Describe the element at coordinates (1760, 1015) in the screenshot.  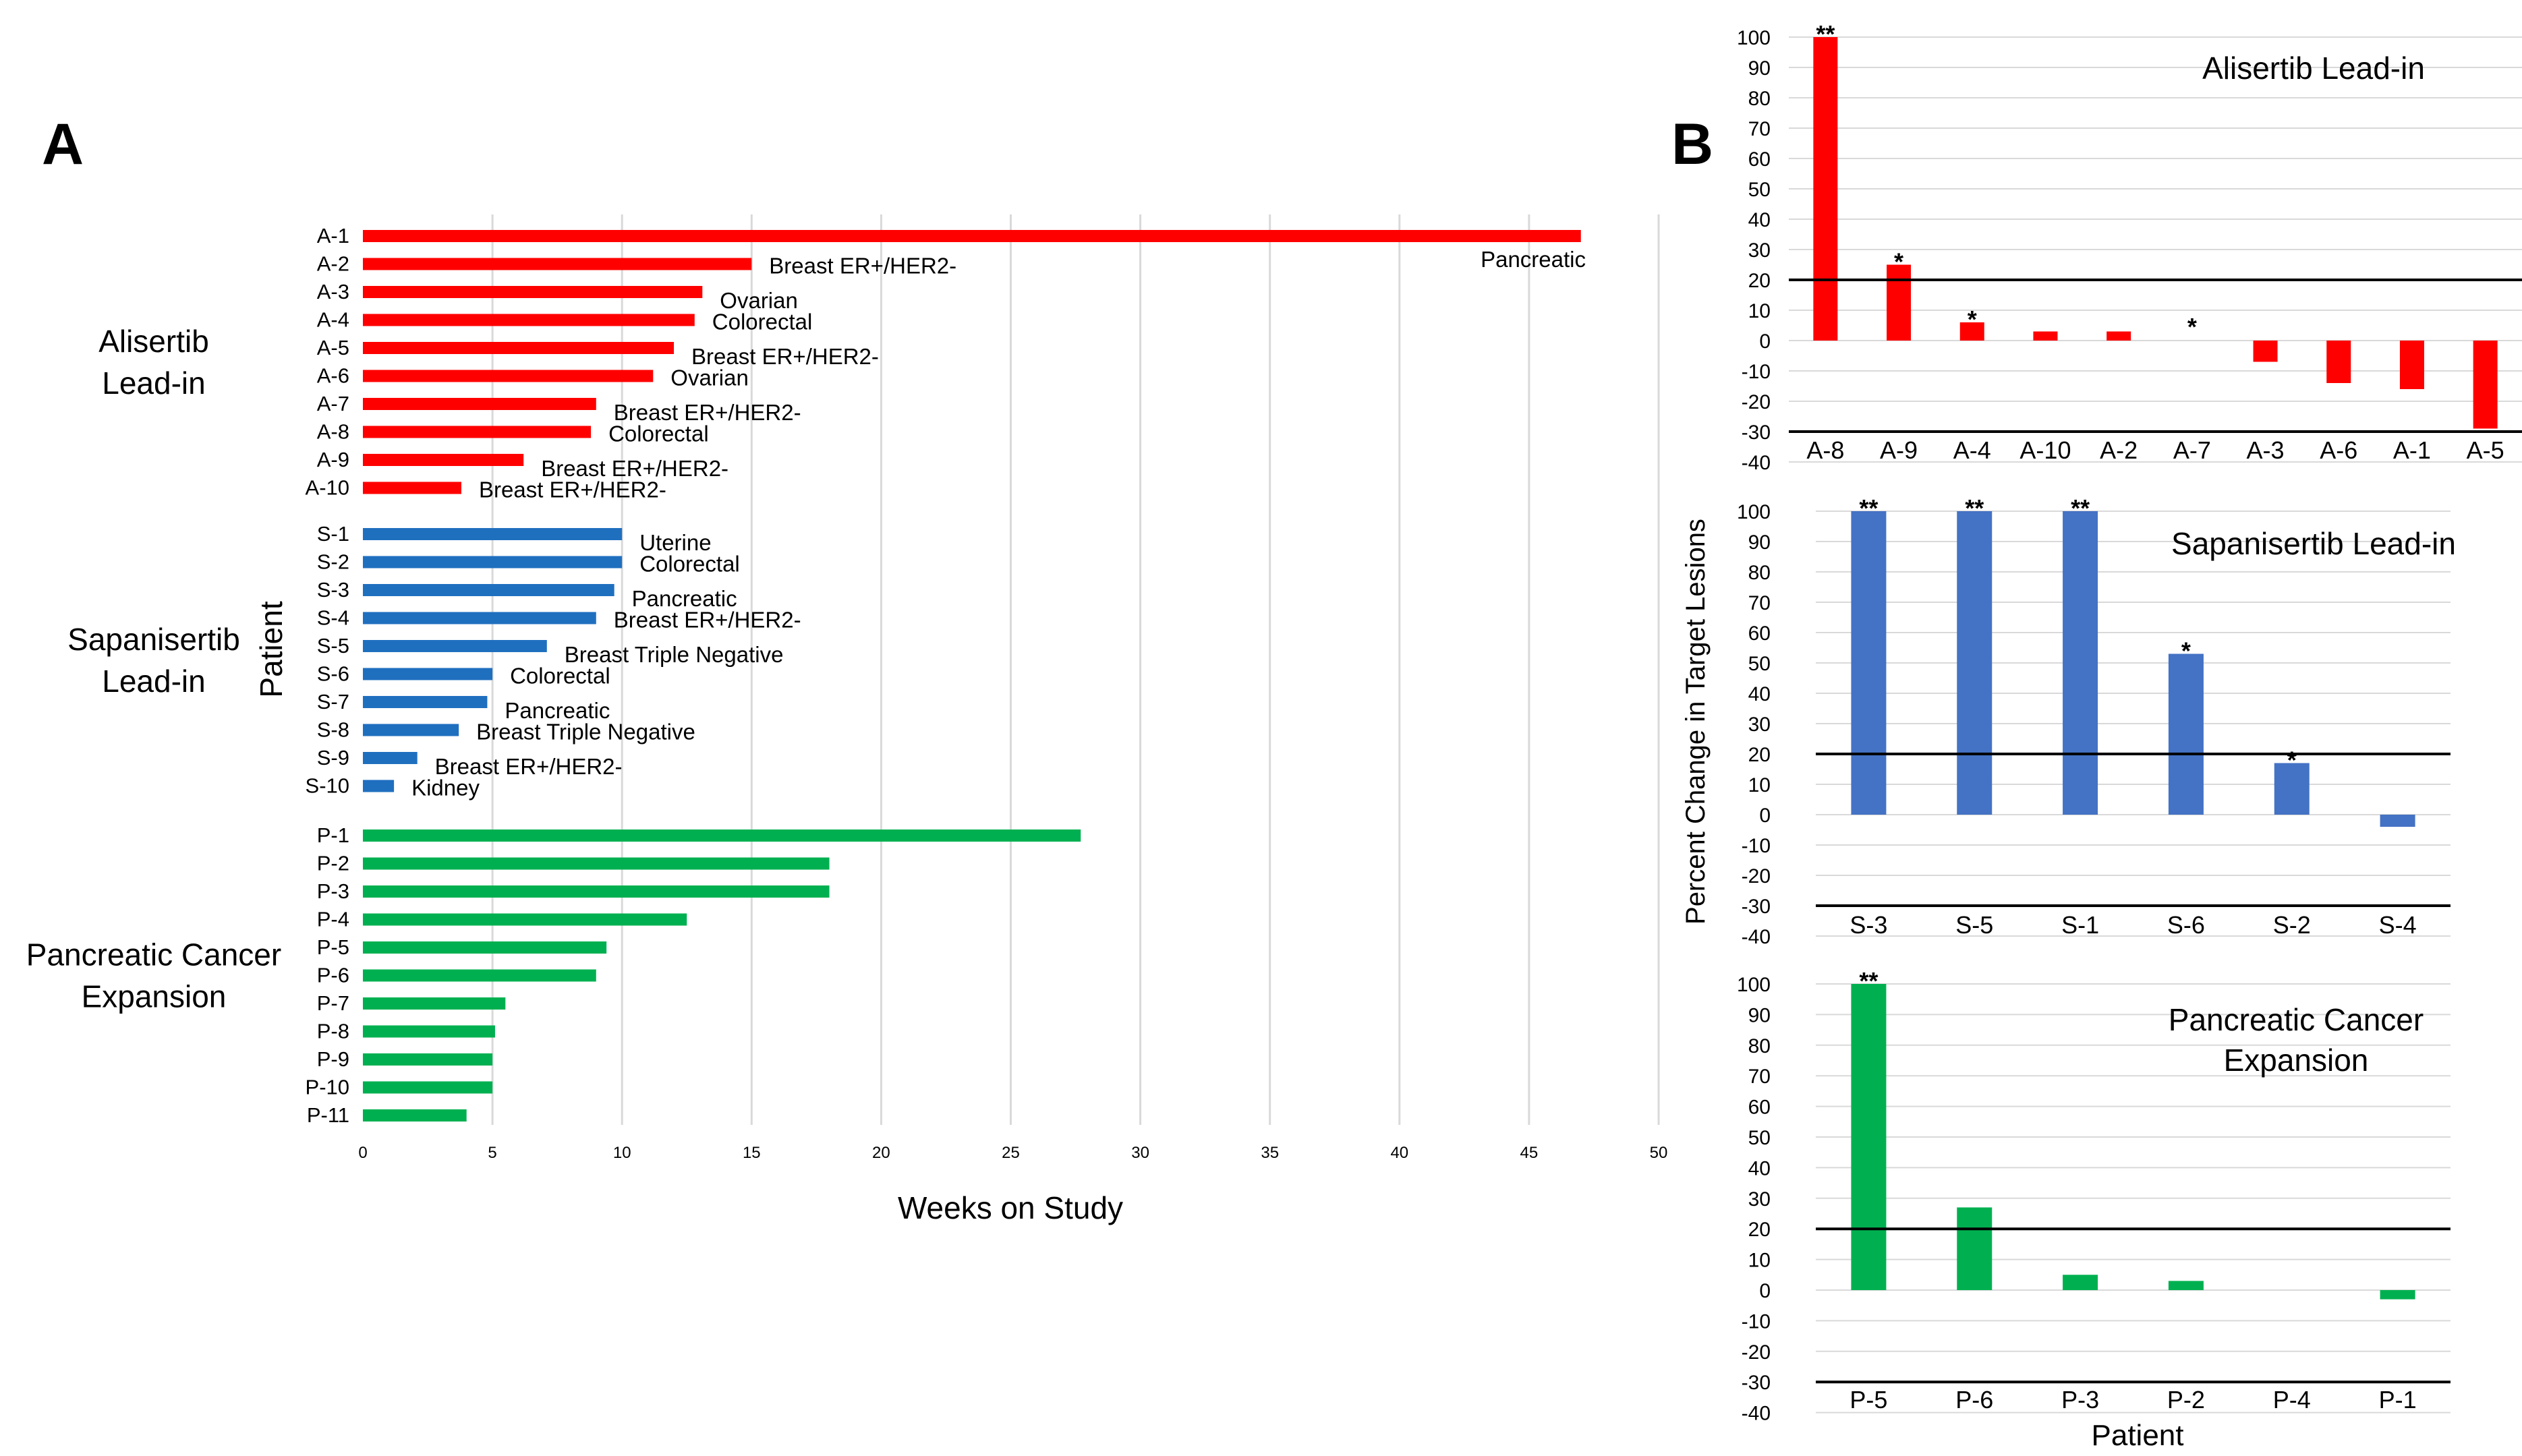
I see `chart-3-y-tick-90: 90` at that location.